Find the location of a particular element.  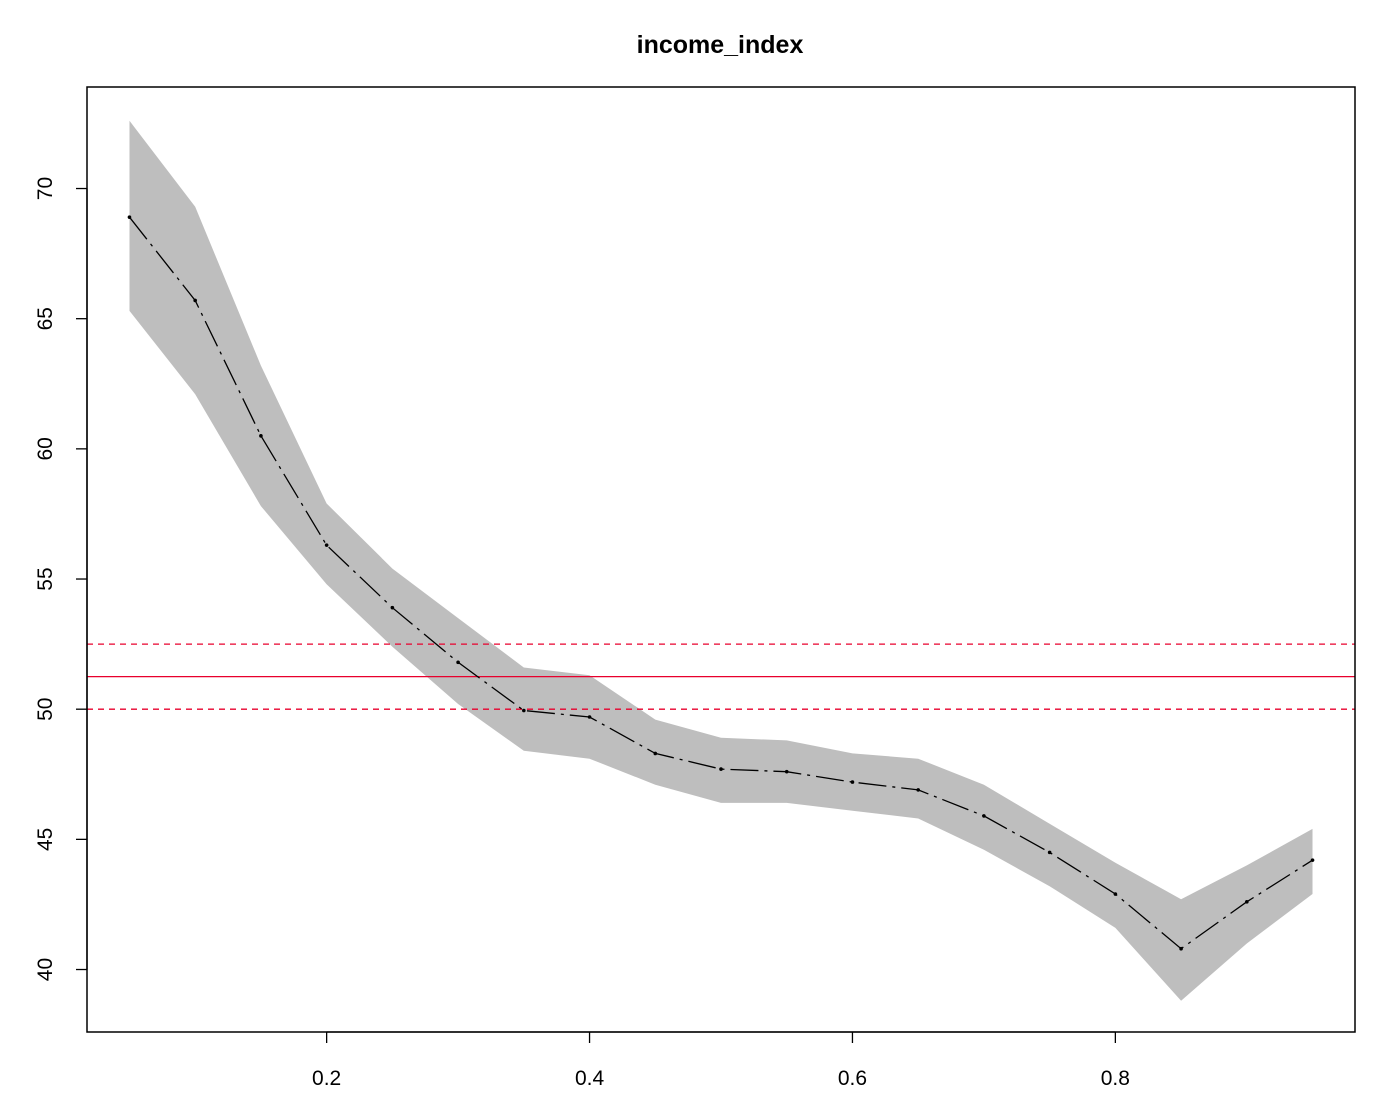

y-tick-label: 70 is located at coordinates (45, 188).